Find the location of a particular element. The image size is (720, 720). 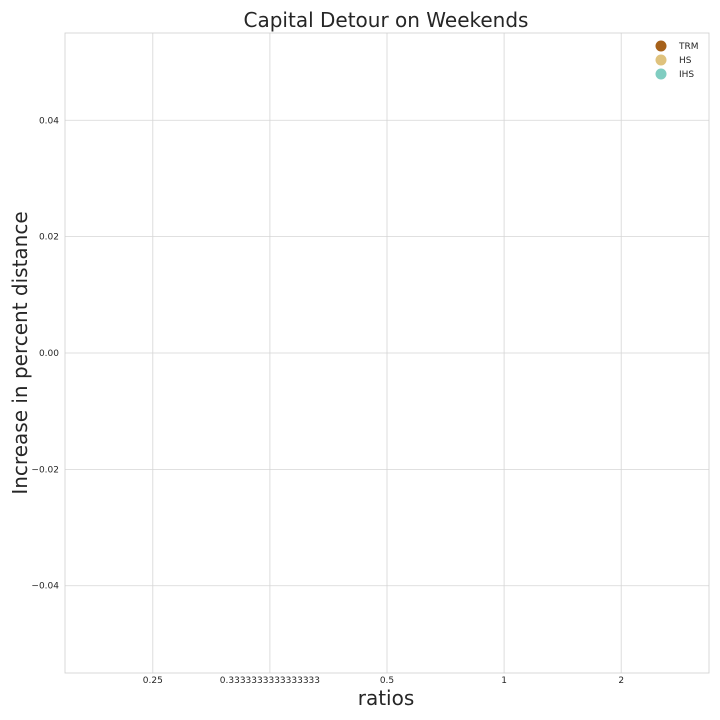

x-tick-labels: 0.25 0.3333333333333333 0.5 1 2 is located at coordinates (383, 681).